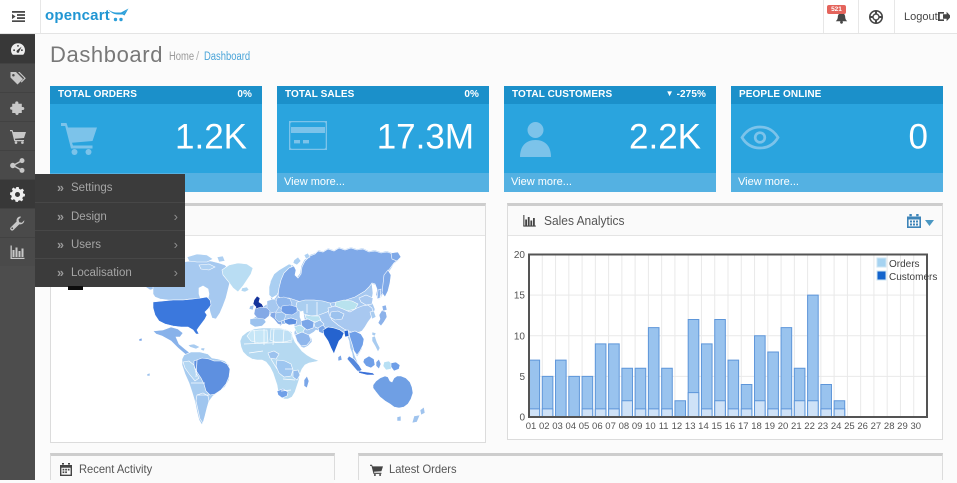  What do you see at coordinates (522, 377) in the screenshot?
I see `svg-text: 5` at bounding box center [522, 377].